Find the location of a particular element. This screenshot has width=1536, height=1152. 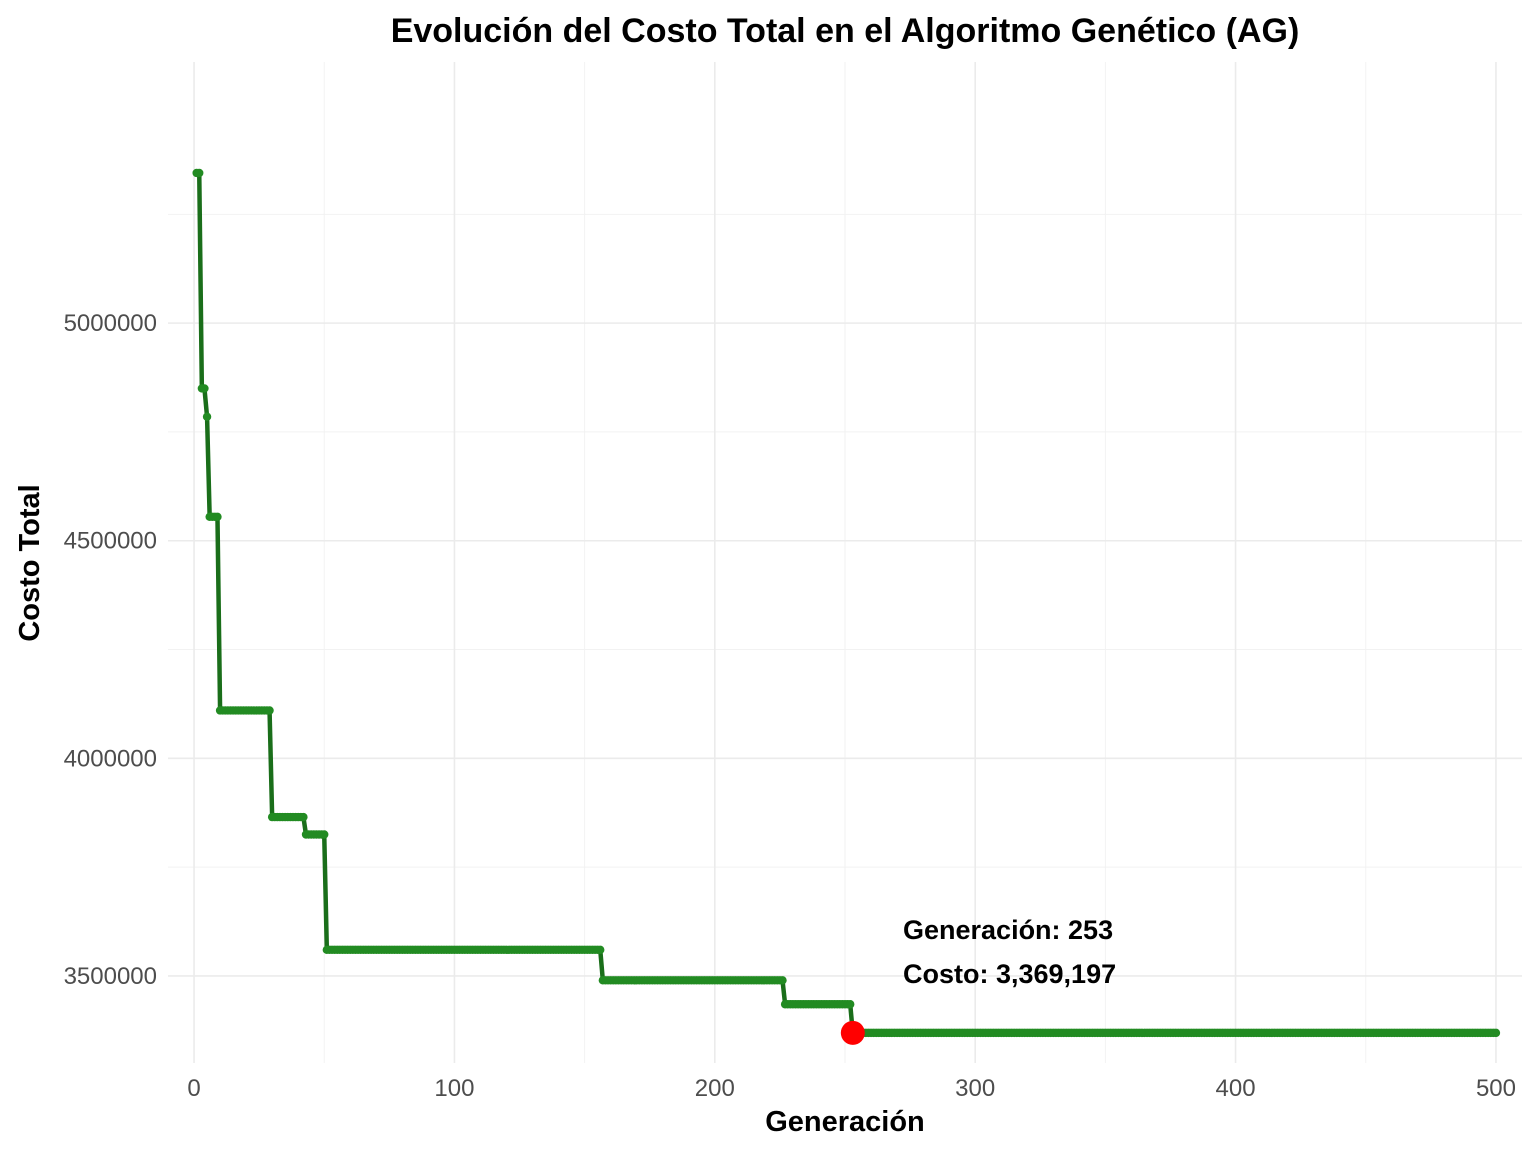

annotation-generation: Generación: 253 is located at coordinates (1008, 930).